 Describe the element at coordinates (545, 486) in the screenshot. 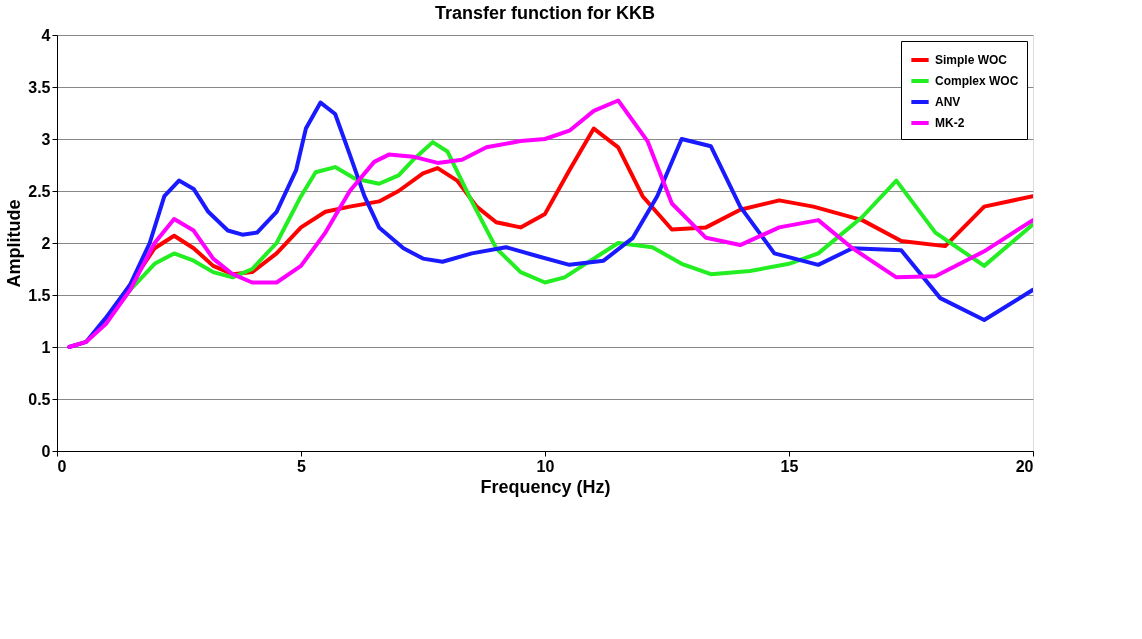

I see `x-axis-title: Frequency (Hz)` at that location.